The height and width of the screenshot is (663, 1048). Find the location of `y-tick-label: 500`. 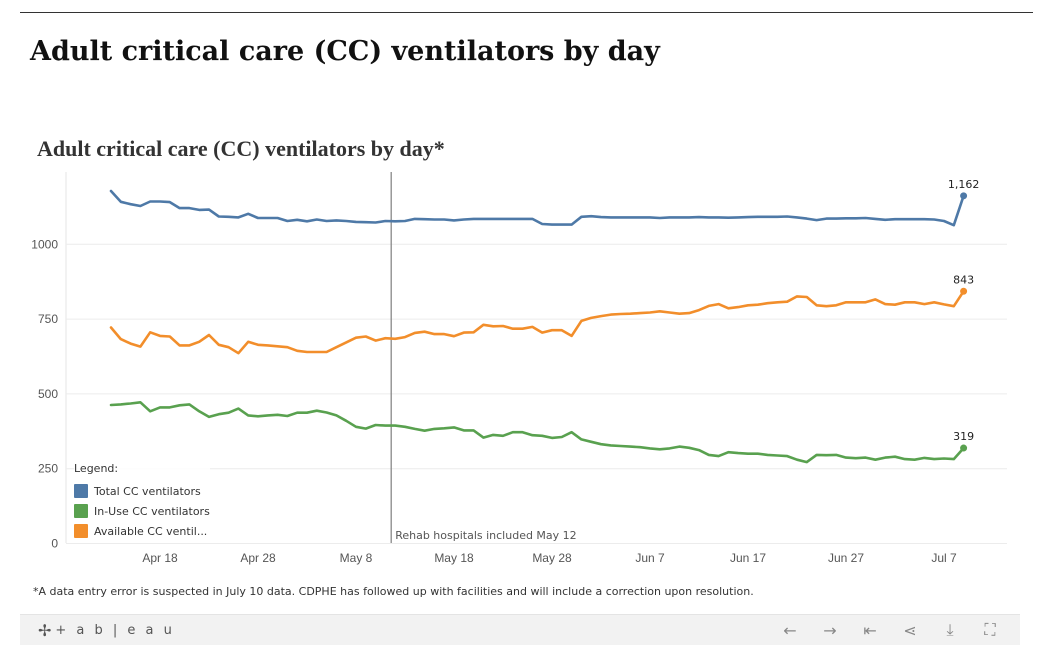

y-tick-label: 500 is located at coordinates (48, 394).